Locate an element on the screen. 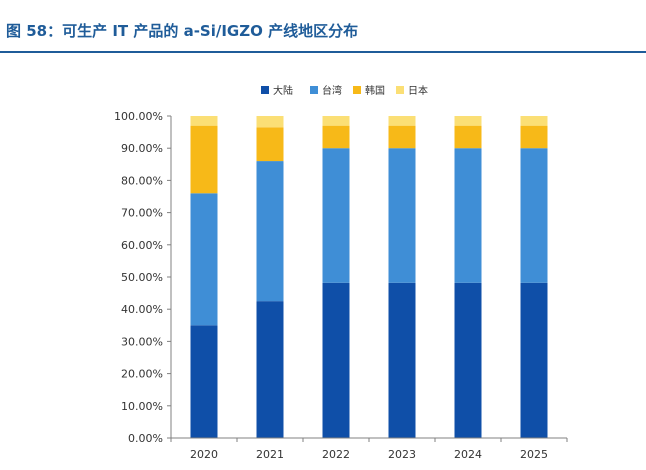 Image resolution: width=646 pixels, height=470 pixels. bar-segment-2024-s0 is located at coordinates (468, 360).